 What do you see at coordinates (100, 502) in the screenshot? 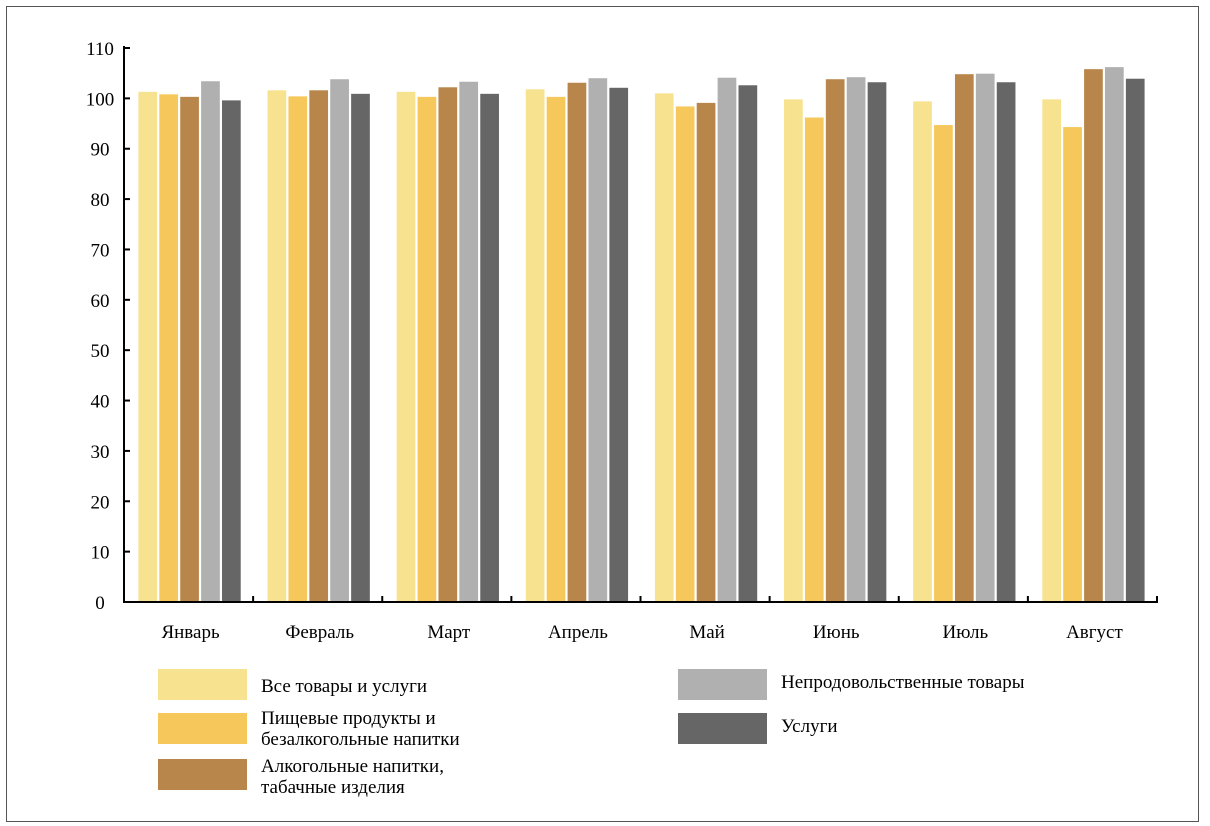
I see `y-tick-label: 20` at bounding box center [100, 502].